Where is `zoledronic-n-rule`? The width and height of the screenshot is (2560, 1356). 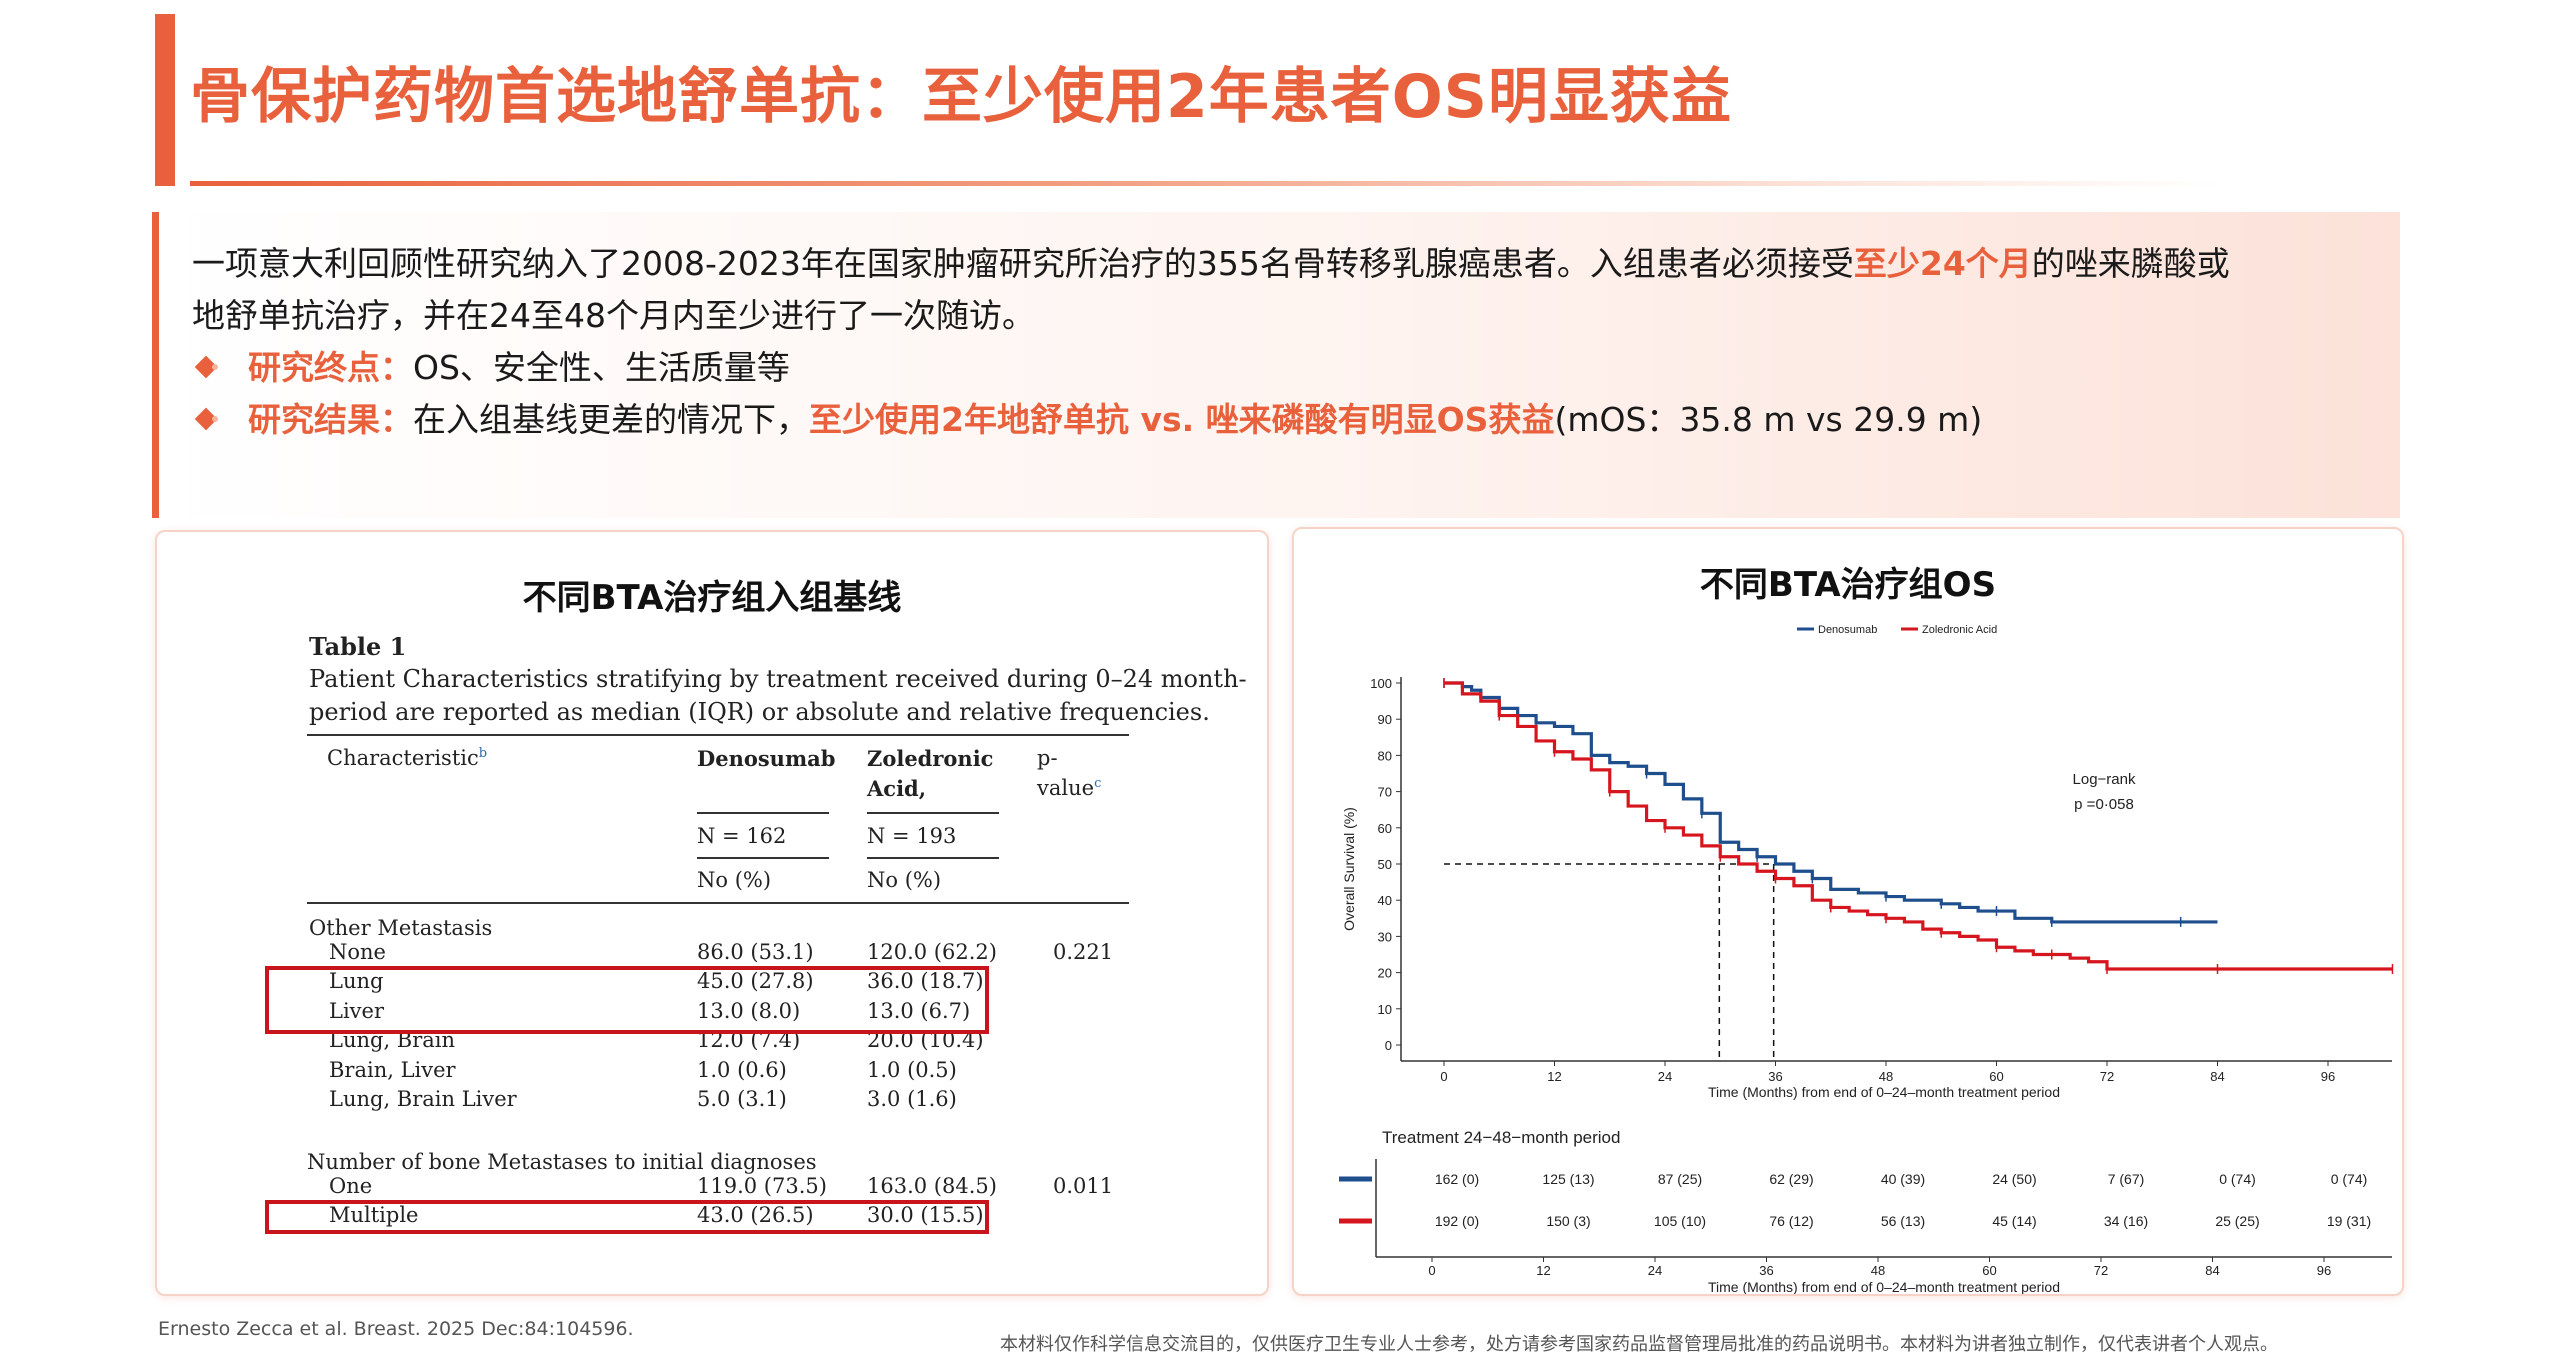 zoledronic-n-rule is located at coordinates (933, 858).